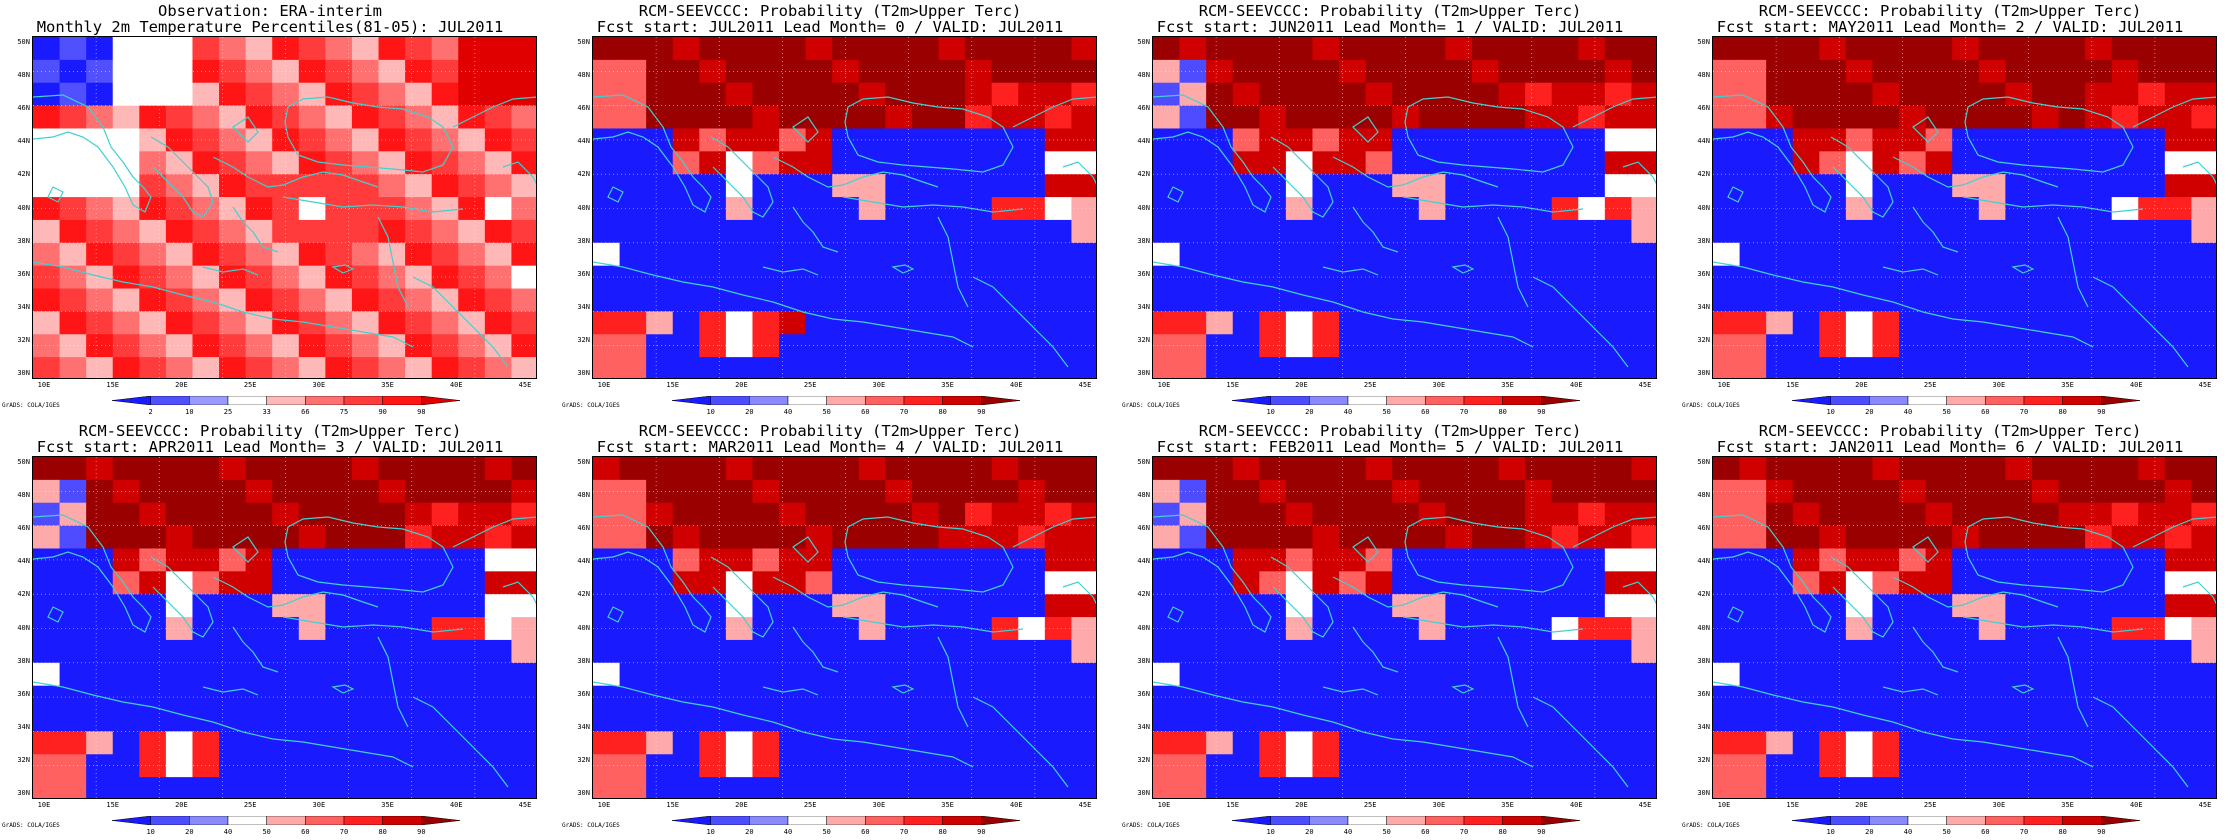 The height and width of the screenshot is (840, 2240). Describe the element at coordinates (1703, 561) in the screenshot. I see `lat-tick-label: 44N` at that location.